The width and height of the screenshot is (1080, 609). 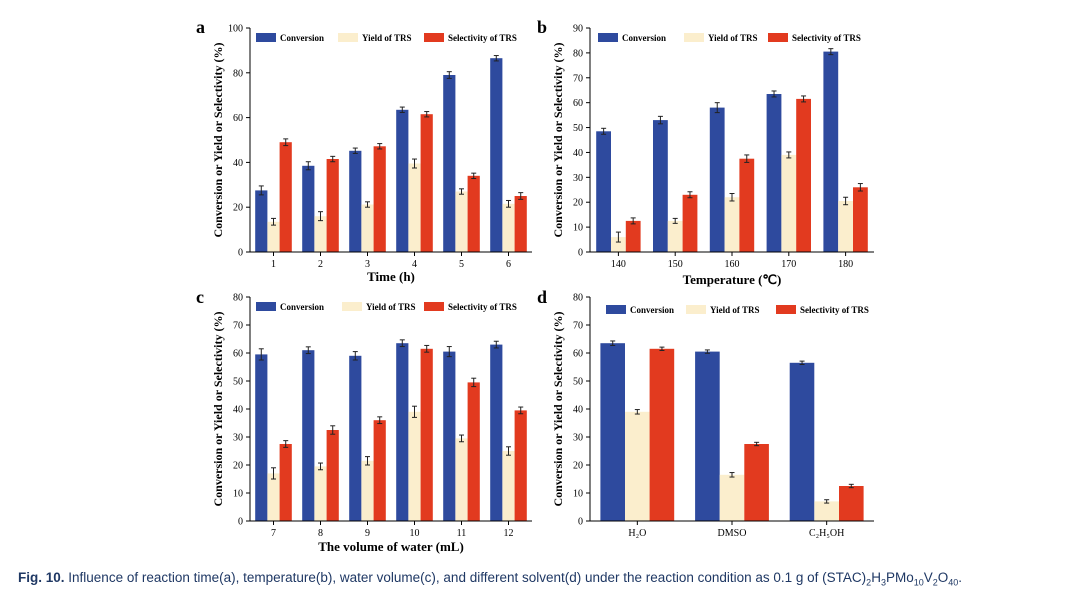 I want to click on x-tick-label: 140, so click(x=618, y=264).